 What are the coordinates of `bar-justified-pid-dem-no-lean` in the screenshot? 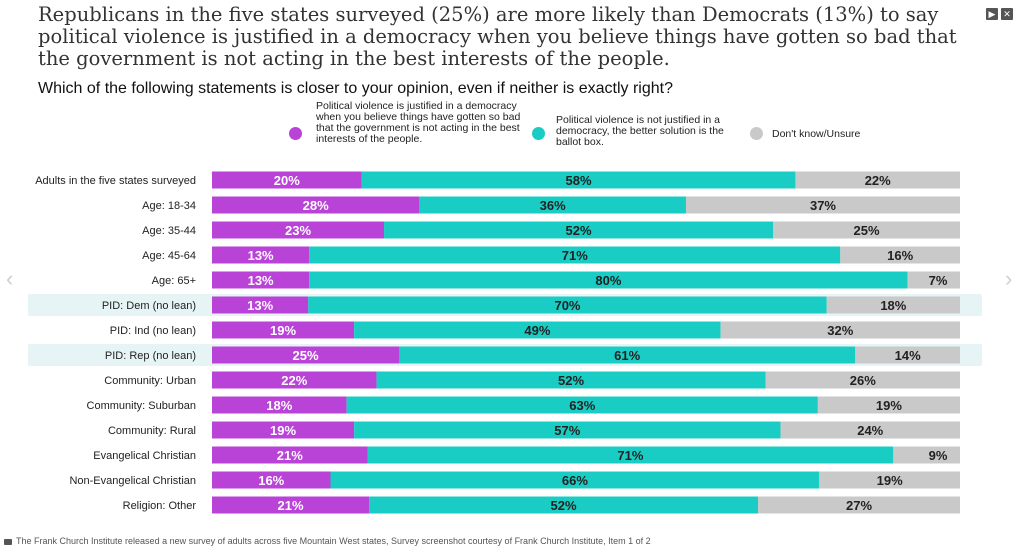 It's located at (260, 305).